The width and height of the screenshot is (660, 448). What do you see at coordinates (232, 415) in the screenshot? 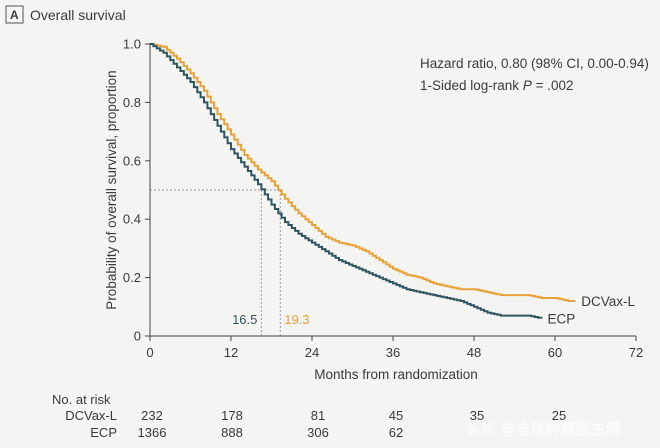
I see `risk-cell: 178` at bounding box center [232, 415].